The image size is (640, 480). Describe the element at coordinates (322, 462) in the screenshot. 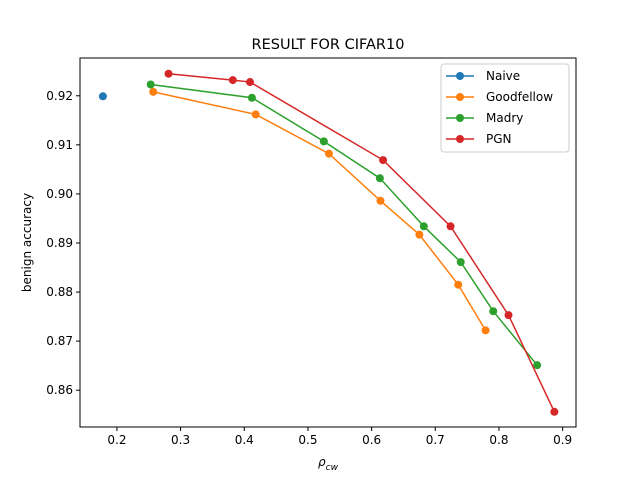

I see `x-axis-label-base: ρ` at that location.